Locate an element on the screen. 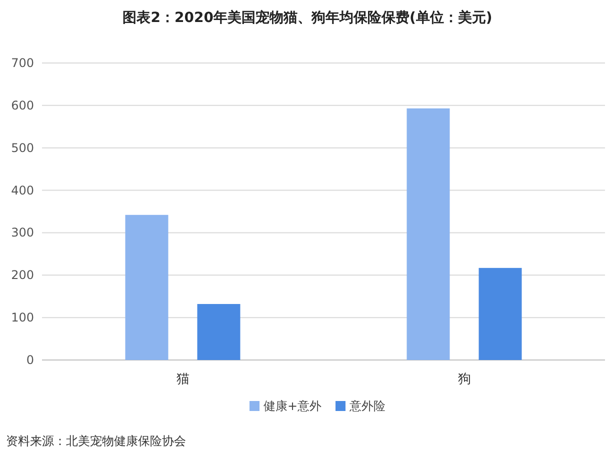 The width and height of the screenshot is (615, 461). y-tick-label: 300 is located at coordinates (22, 233).